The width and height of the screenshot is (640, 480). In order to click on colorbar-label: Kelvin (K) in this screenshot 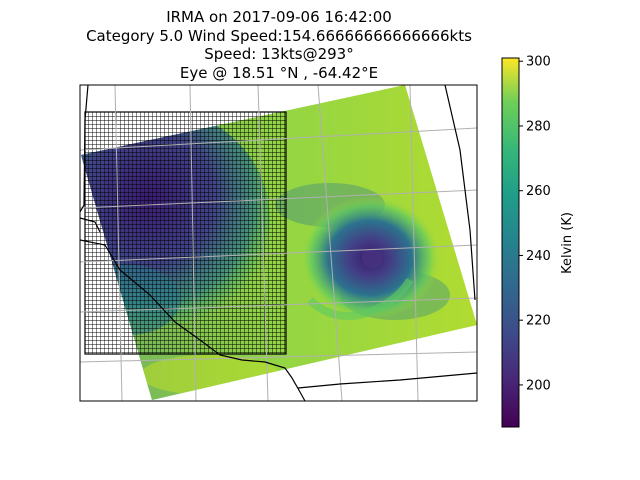, I will do `click(567, 243)`.